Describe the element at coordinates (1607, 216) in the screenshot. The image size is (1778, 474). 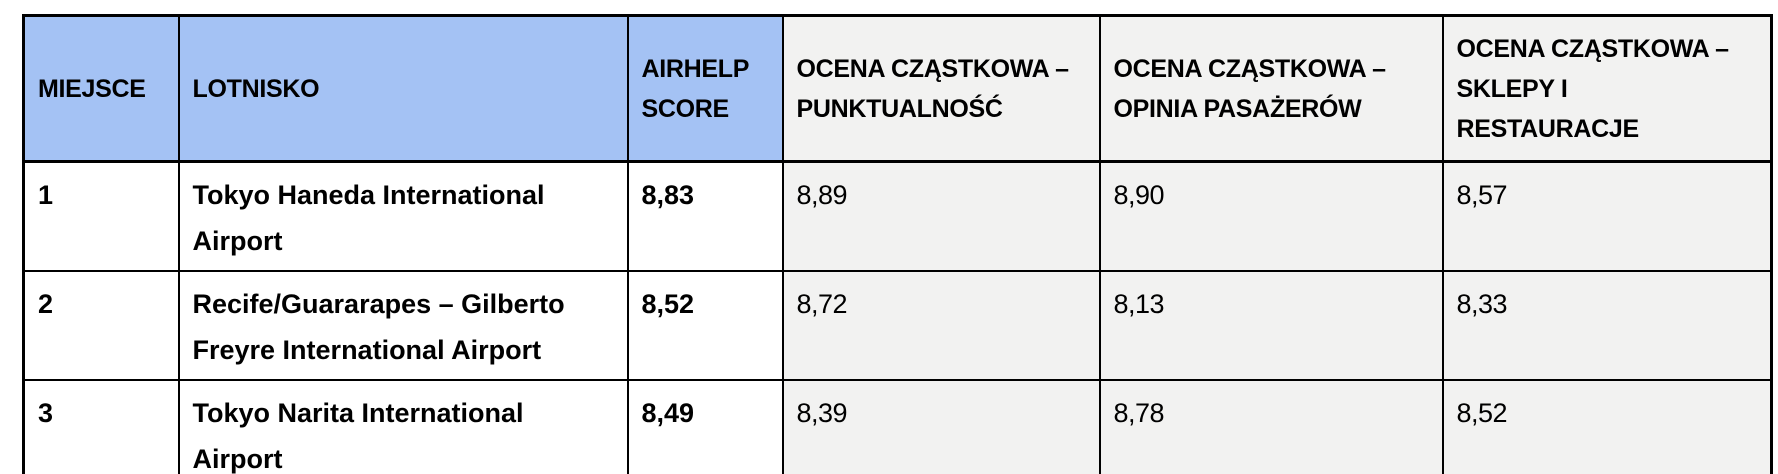
I see `cell-ocena-sklepy: 8,57` at that location.